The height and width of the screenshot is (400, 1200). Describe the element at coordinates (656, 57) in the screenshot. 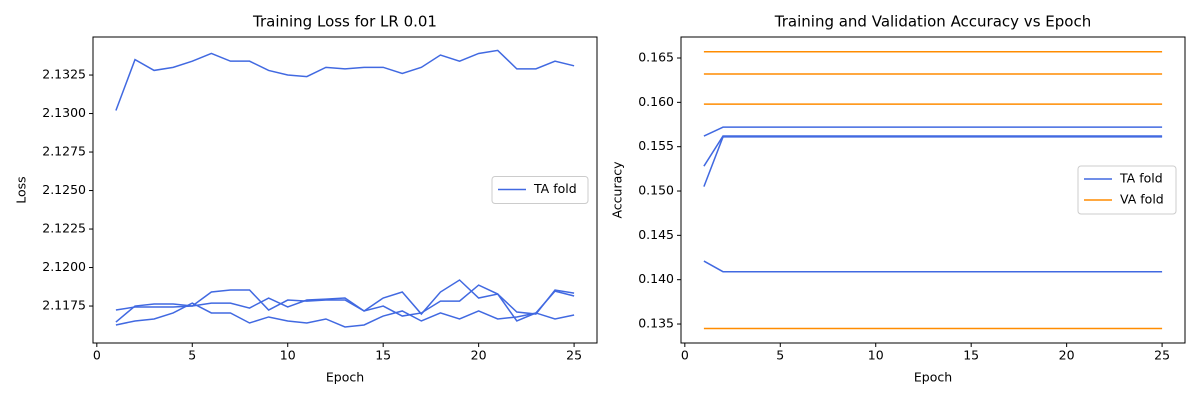

I see `y-tick-label: 0.165` at that location.